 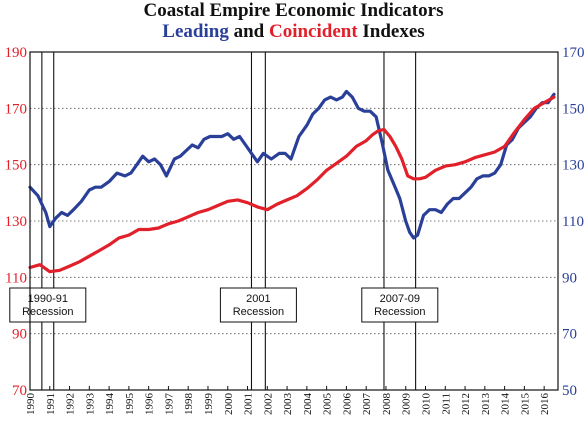 I want to click on left-tick-label: 90, so click(x=19, y=335).